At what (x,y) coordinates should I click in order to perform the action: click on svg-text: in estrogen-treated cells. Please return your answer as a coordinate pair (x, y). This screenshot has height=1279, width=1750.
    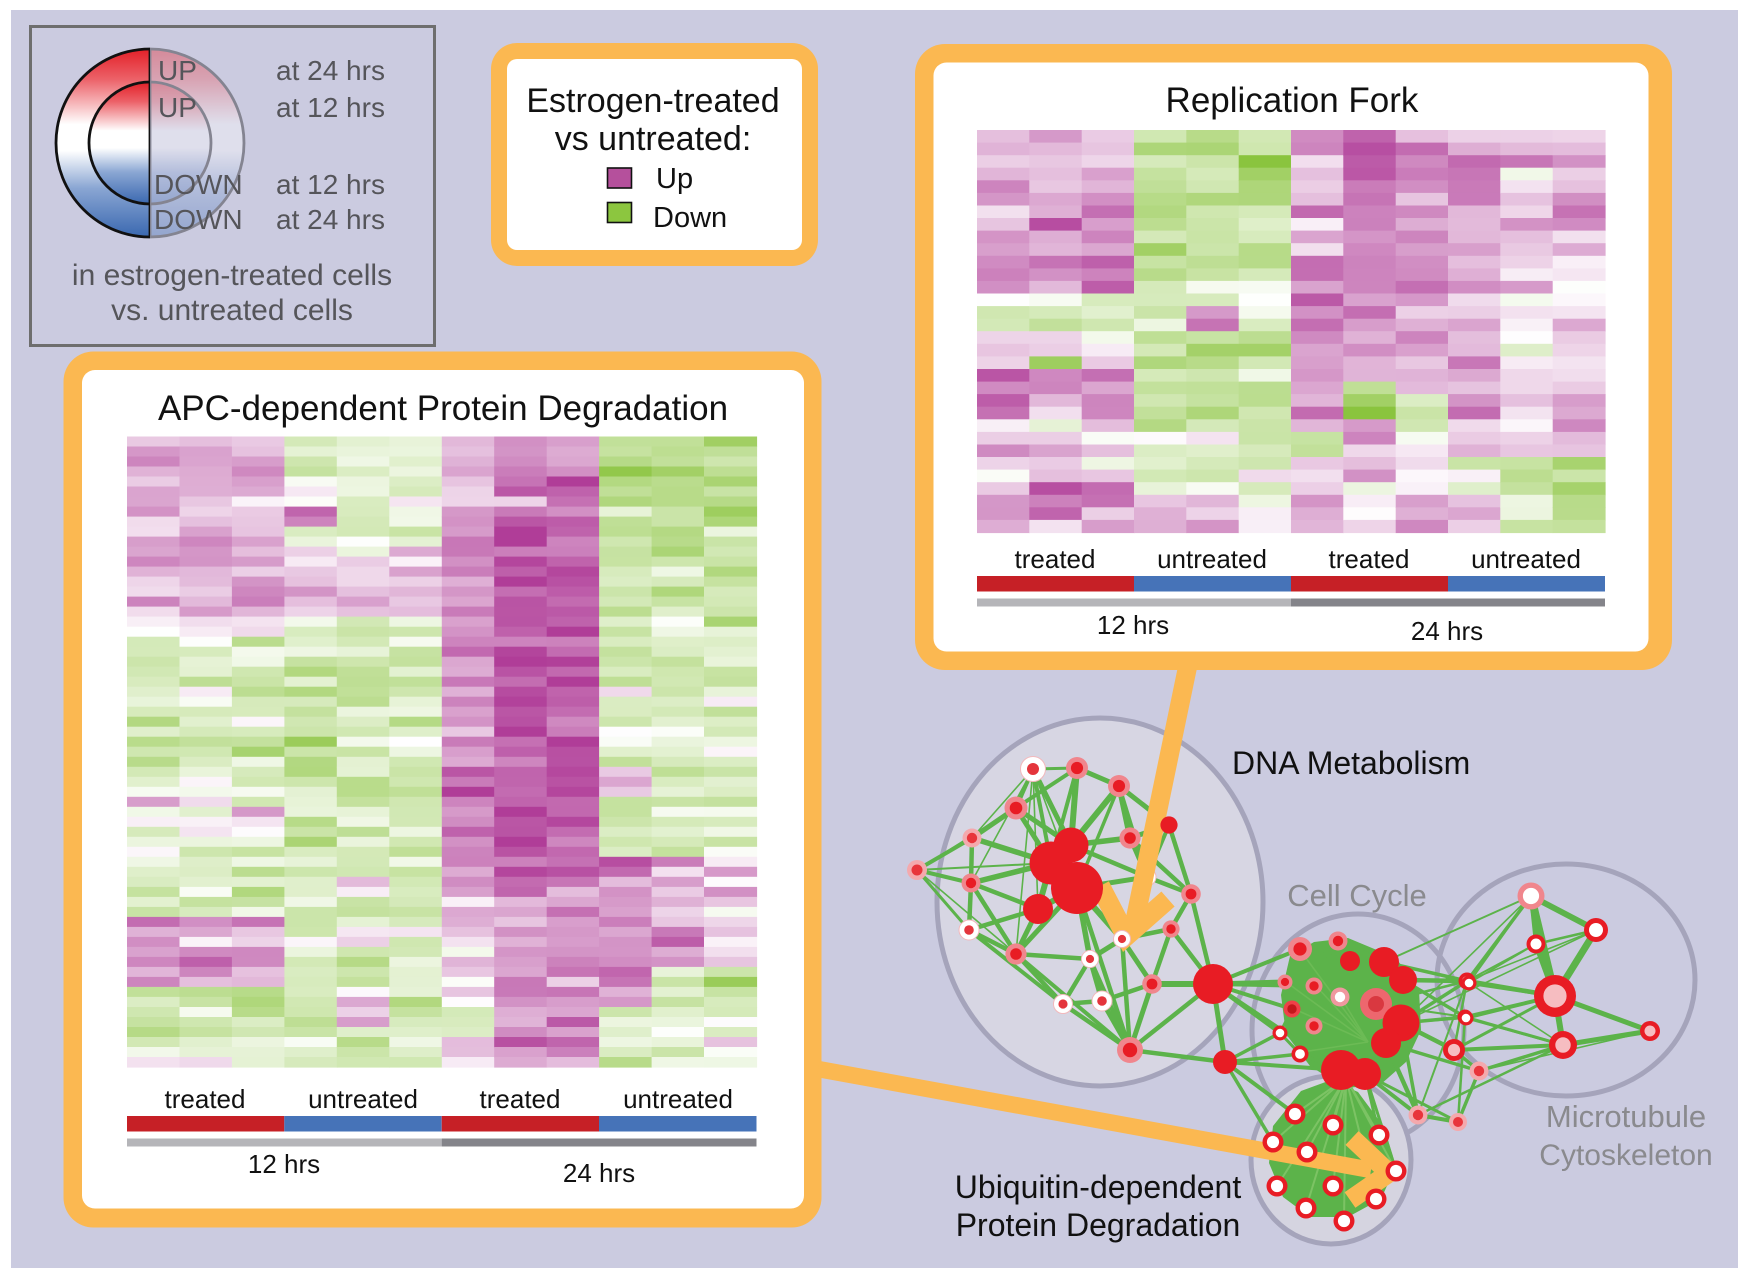
    Looking at the image, I should click on (232, 275).